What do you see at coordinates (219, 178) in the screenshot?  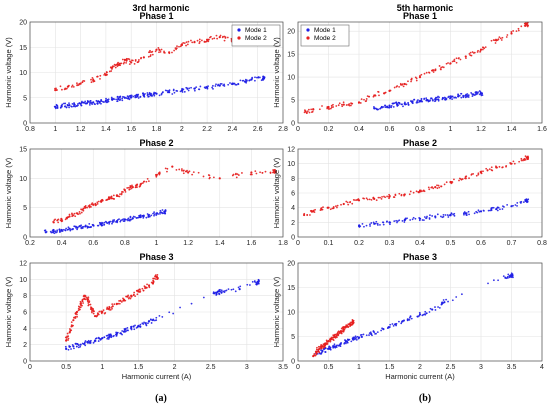 I see `data-point` at bounding box center [219, 178].